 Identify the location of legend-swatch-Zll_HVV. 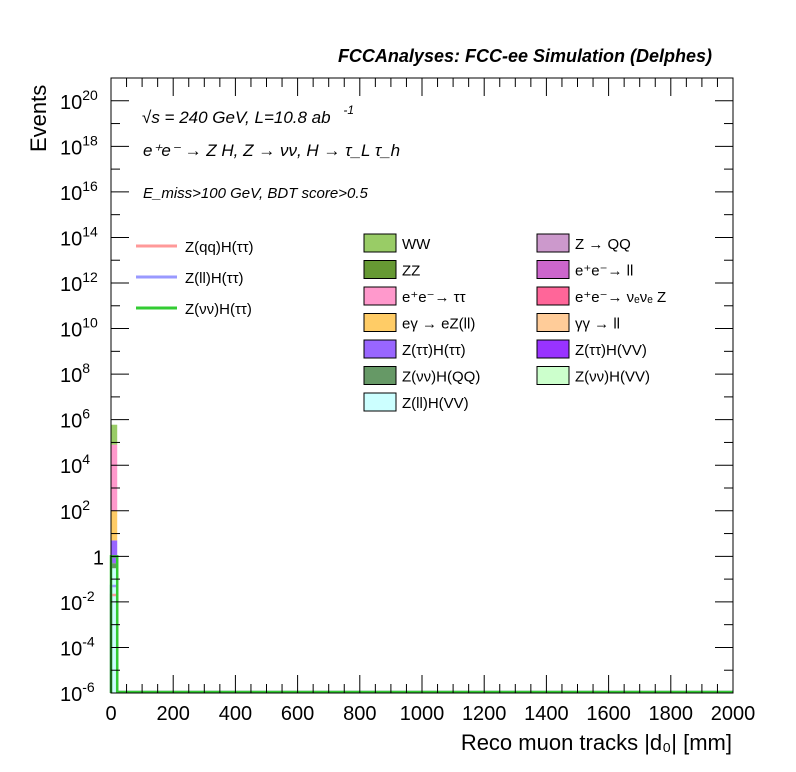
(380, 402).